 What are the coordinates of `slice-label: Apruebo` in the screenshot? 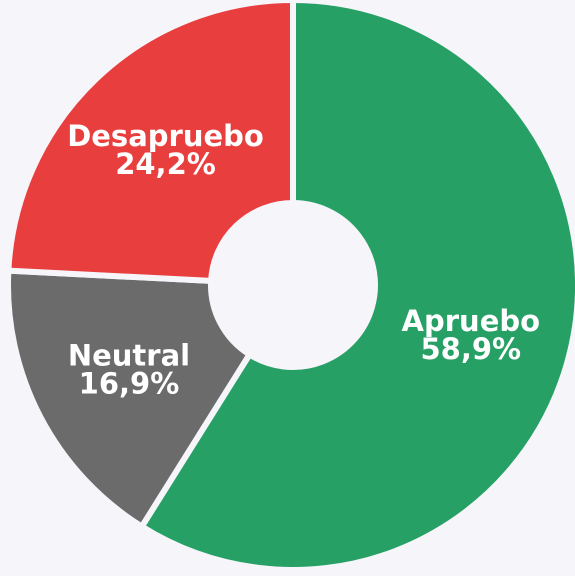 It's located at (471, 321).